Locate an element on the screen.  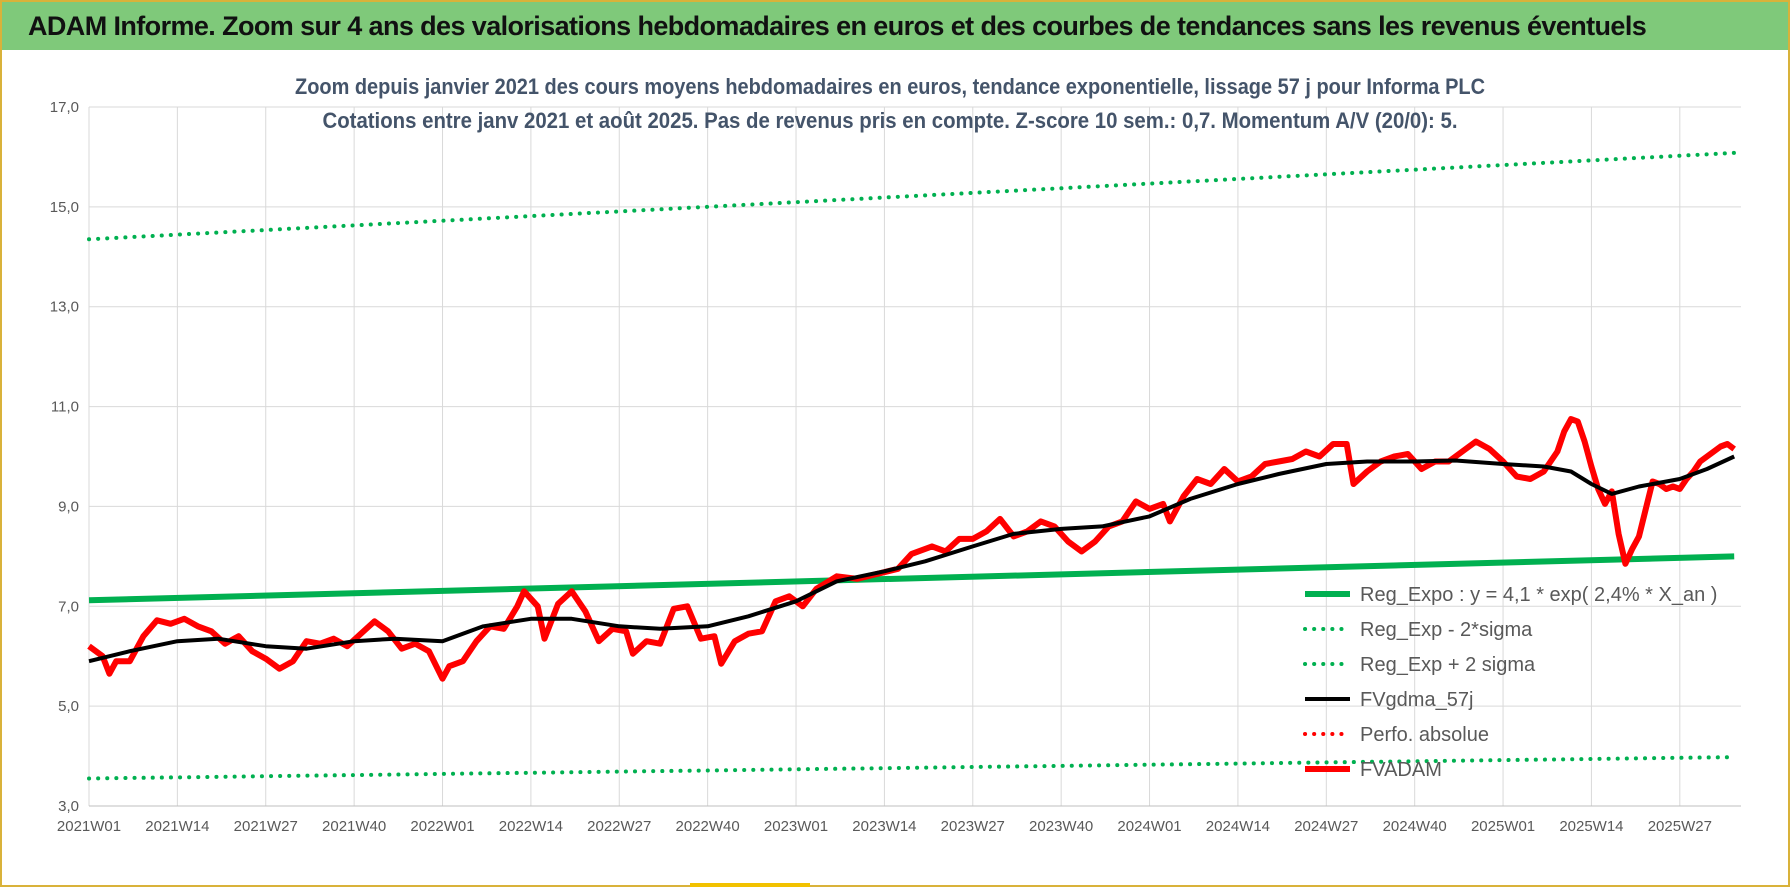
legend-label: FVADAM is located at coordinates (1401, 770).